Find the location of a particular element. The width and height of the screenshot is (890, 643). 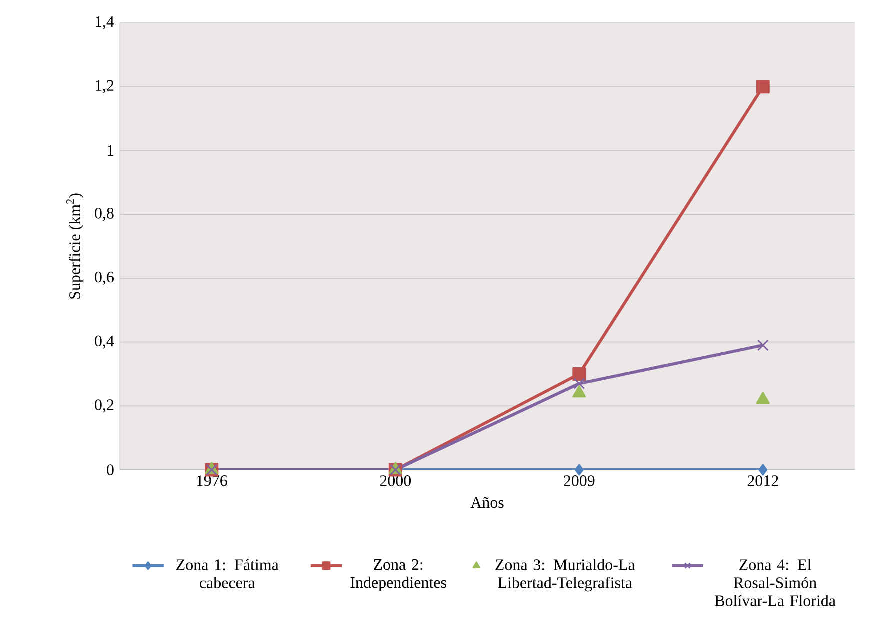

legend-label: Zona 4: El Rosal-Simón Bolívar-La Florida is located at coordinates (775, 582).